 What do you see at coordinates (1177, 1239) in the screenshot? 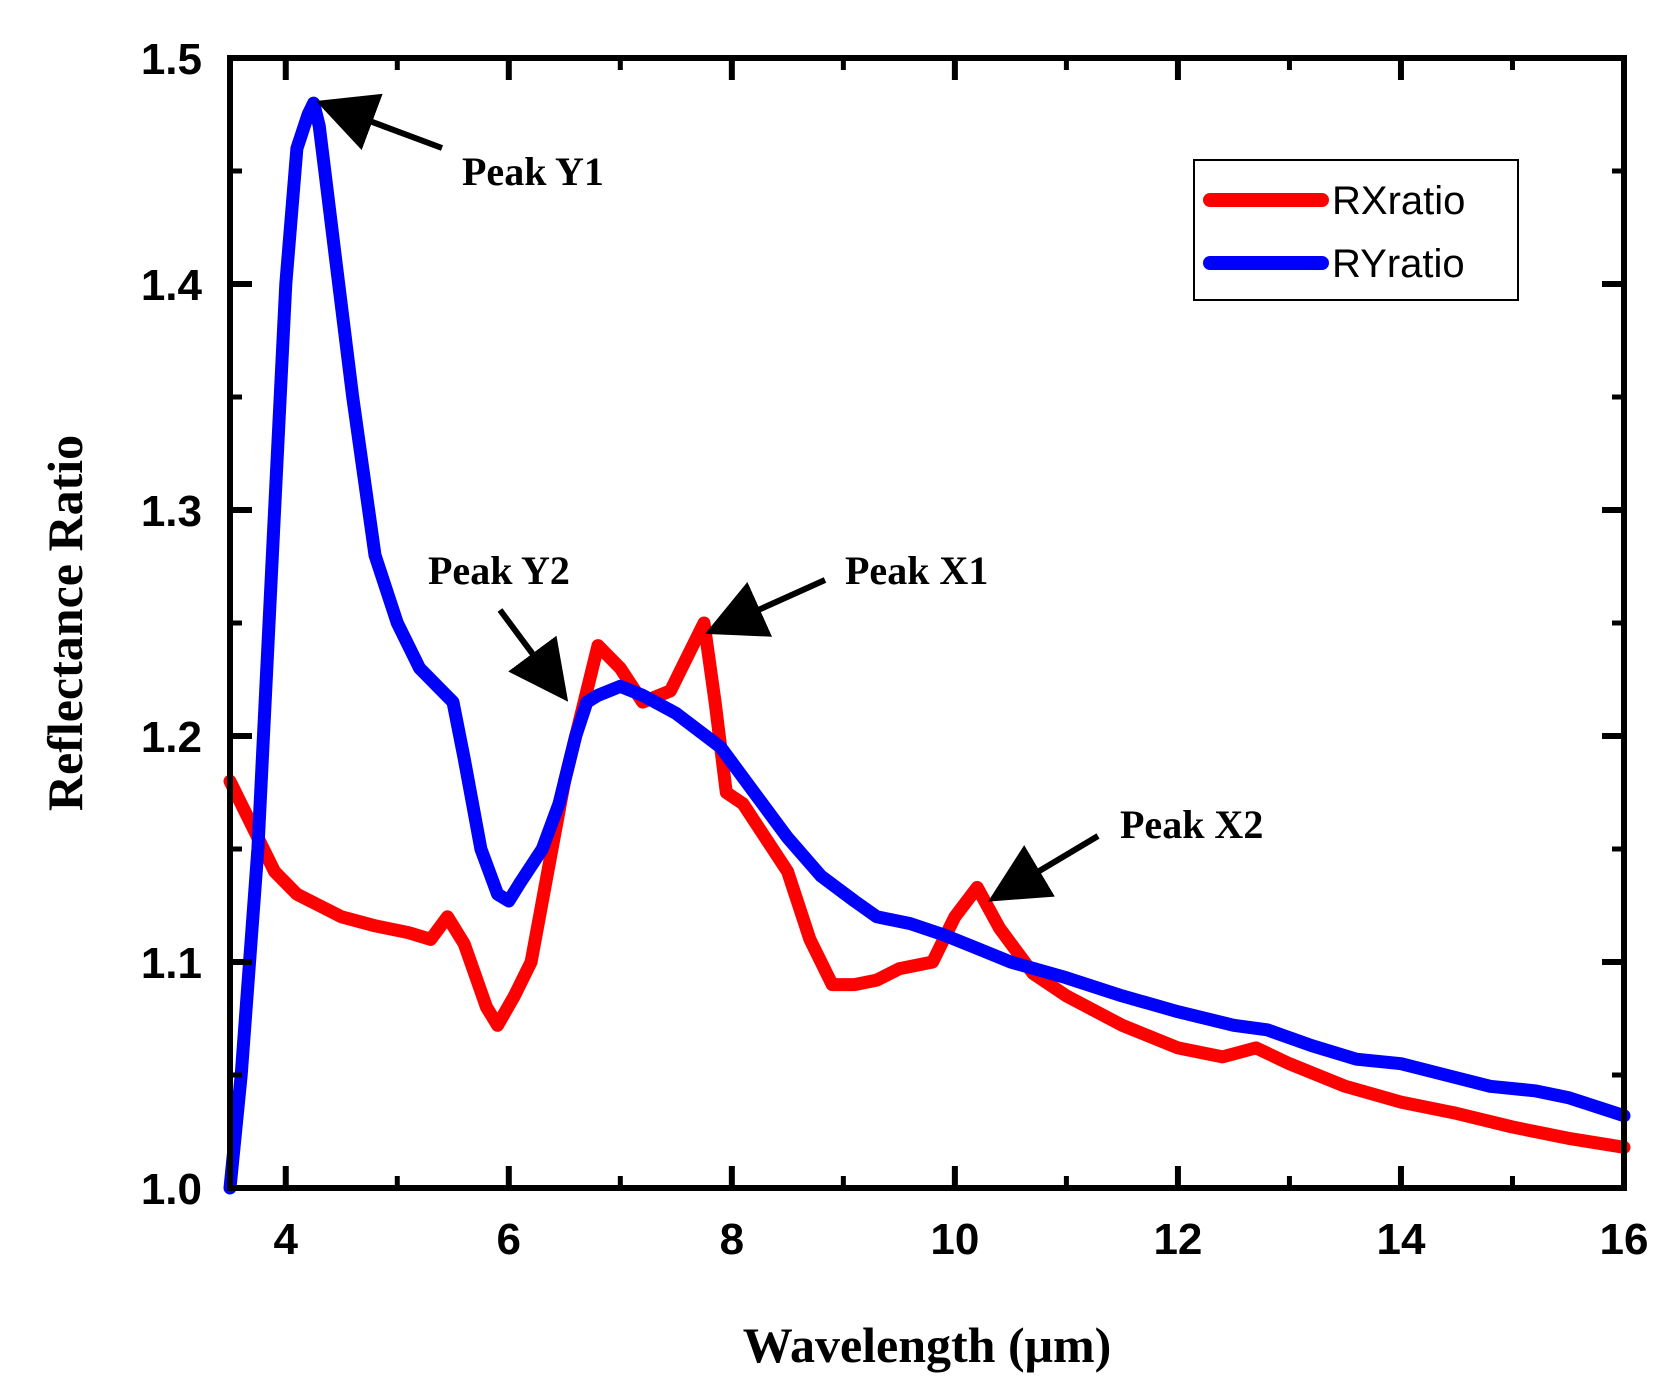
I see `x-tick-label: 12` at bounding box center [1177, 1239].